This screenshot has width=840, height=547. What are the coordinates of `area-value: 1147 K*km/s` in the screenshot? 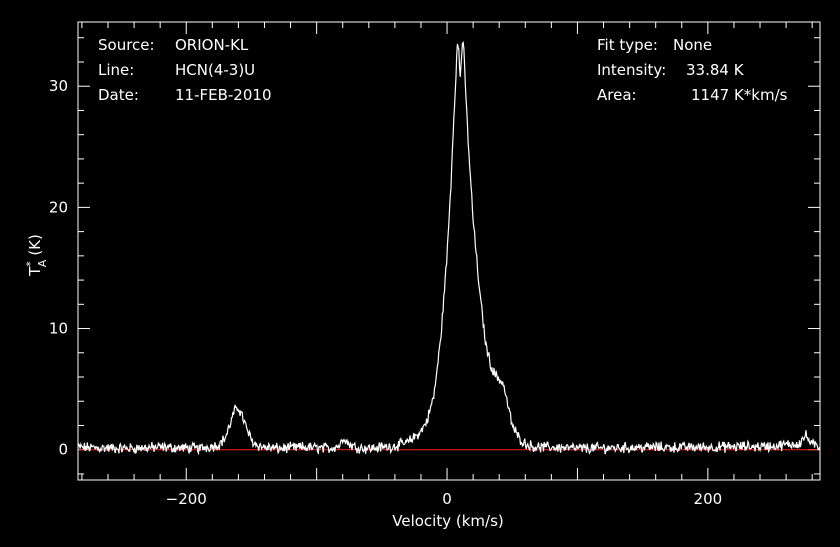 It's located at (739, 95).